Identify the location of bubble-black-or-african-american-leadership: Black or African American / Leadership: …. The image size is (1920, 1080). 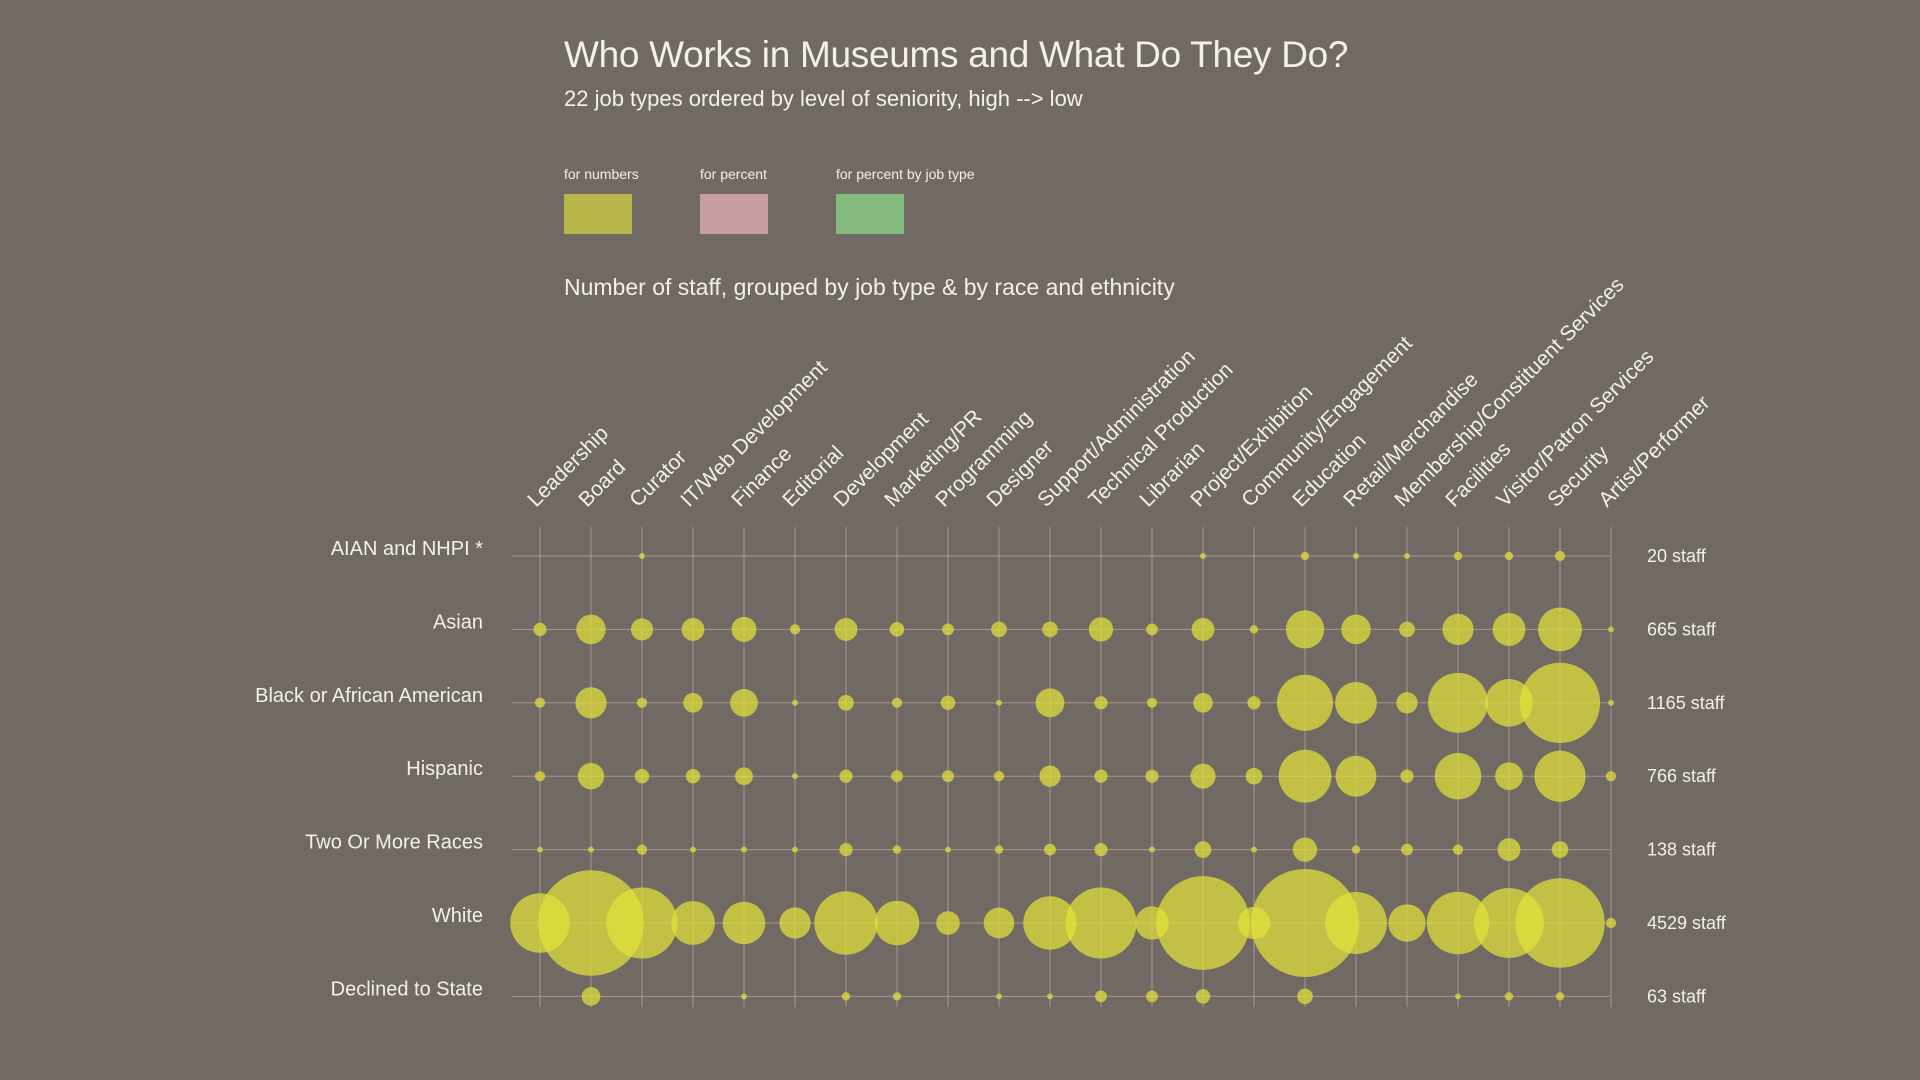
(540, 702).